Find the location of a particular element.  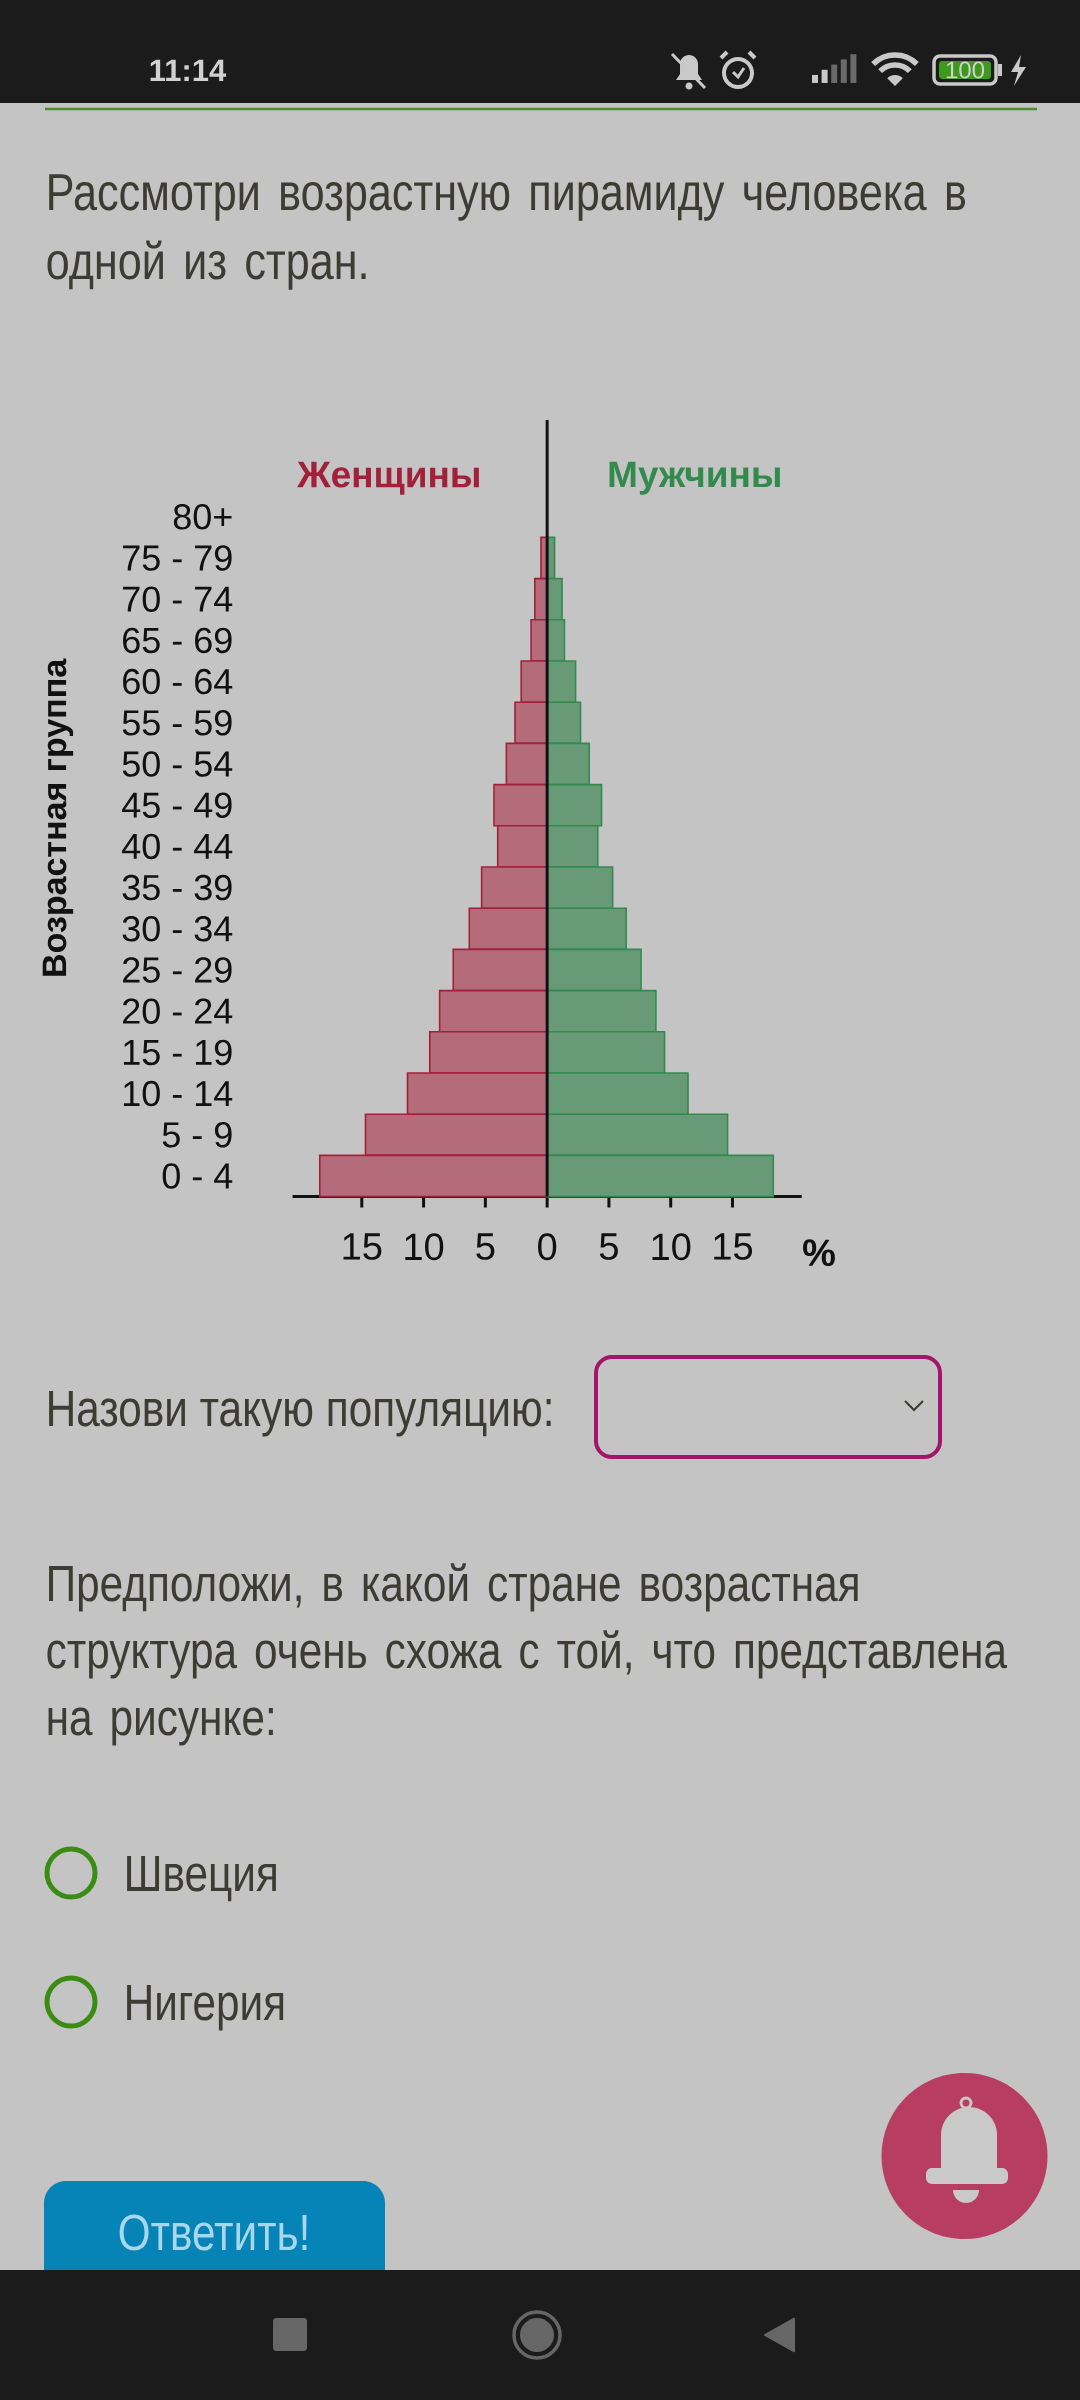

text: Нигерия is located at coordinates (205, 2007).